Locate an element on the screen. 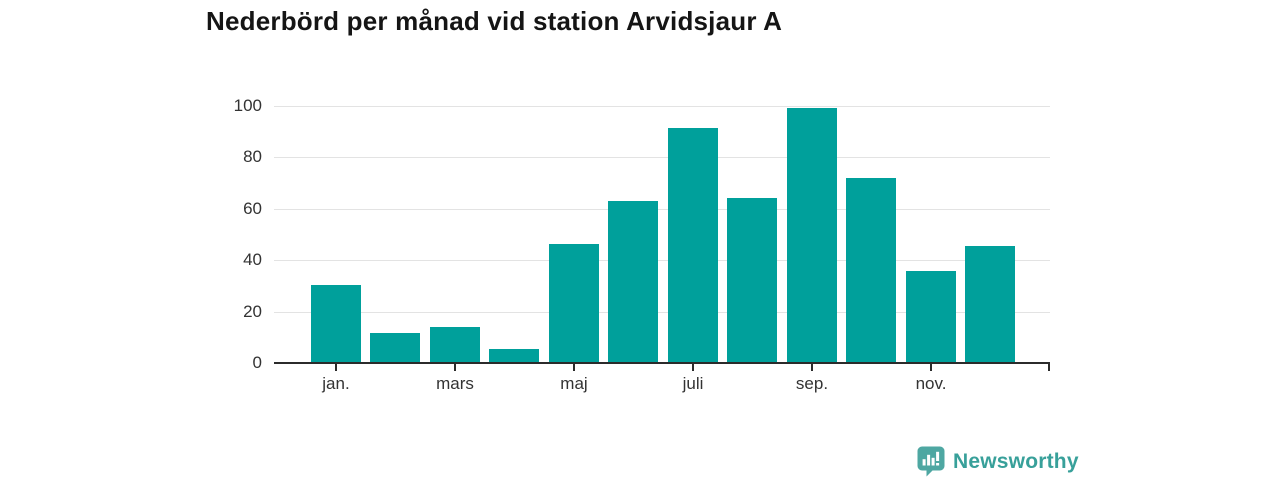 The image size is (1280, 480). bar-dec is located at coordinates (990, 304).